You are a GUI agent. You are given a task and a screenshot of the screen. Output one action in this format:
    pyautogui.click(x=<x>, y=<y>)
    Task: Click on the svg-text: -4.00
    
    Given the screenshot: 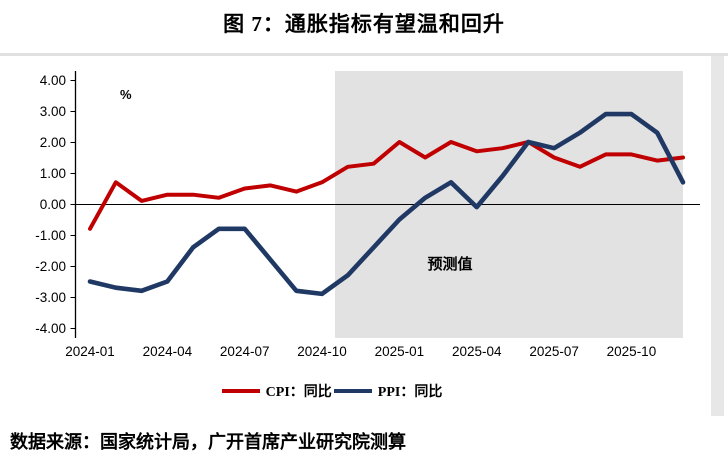 What is the action you would take?
    pyautogui.click(x=50, y=328)
    